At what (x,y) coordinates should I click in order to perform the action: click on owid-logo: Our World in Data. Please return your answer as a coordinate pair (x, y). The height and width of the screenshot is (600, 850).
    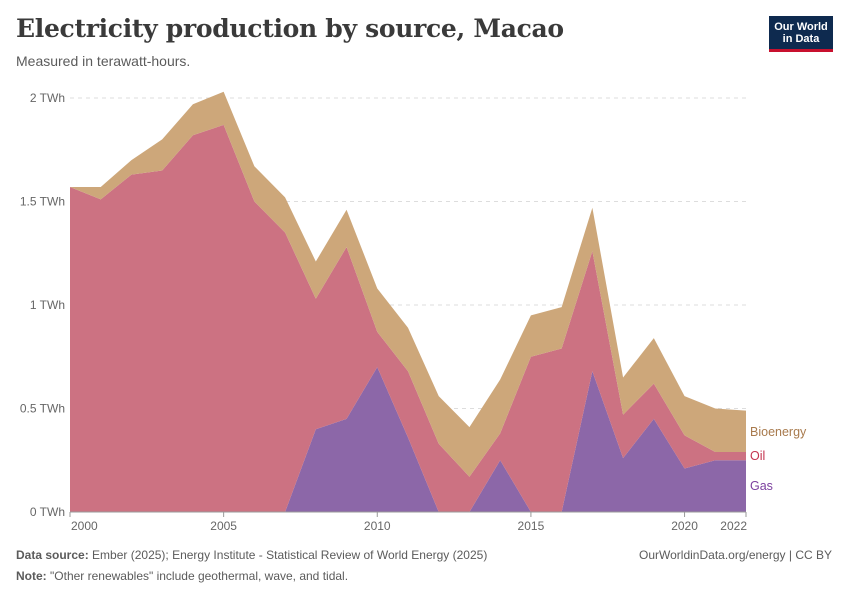
    Looking at the image, I should click on (801, 34).